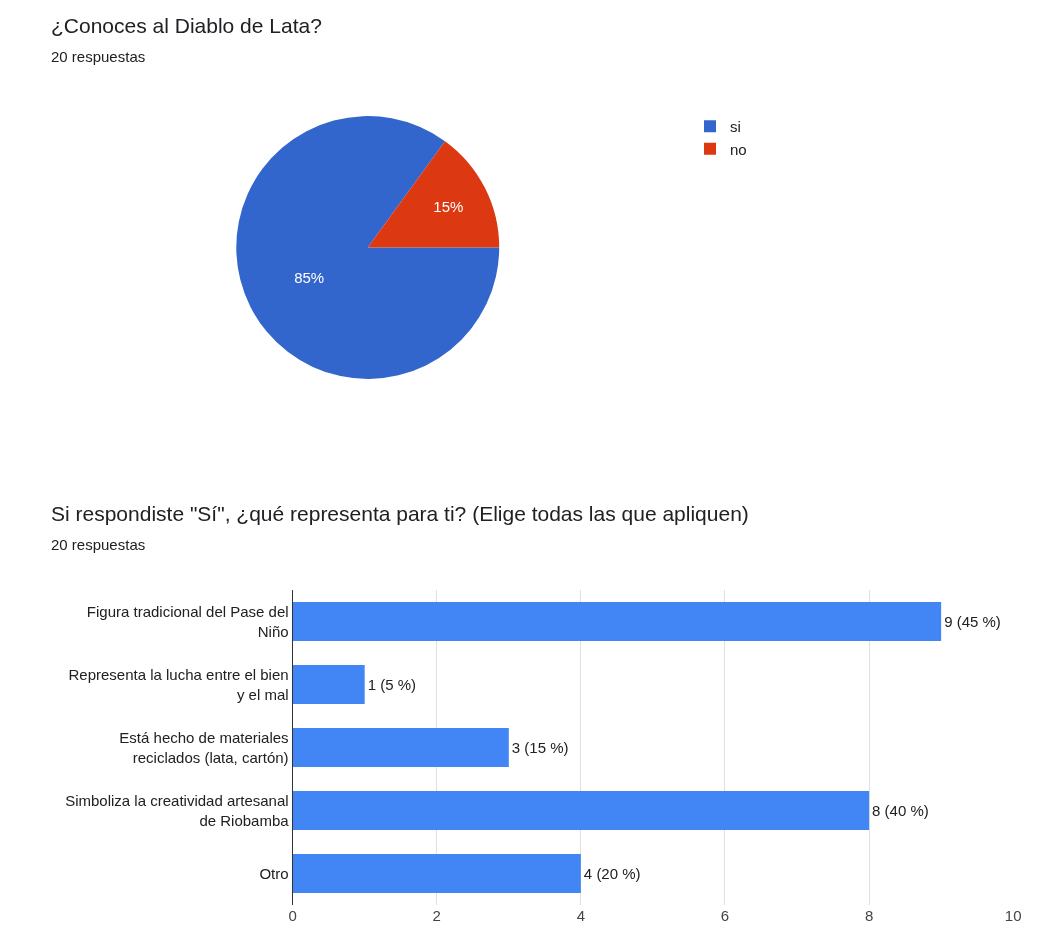 The height and width of the screenshot is (933, 1039). Describe the element at coordinates (972, 621) in the screenshot. I see `data-label: 9 (45 %)` at that location.